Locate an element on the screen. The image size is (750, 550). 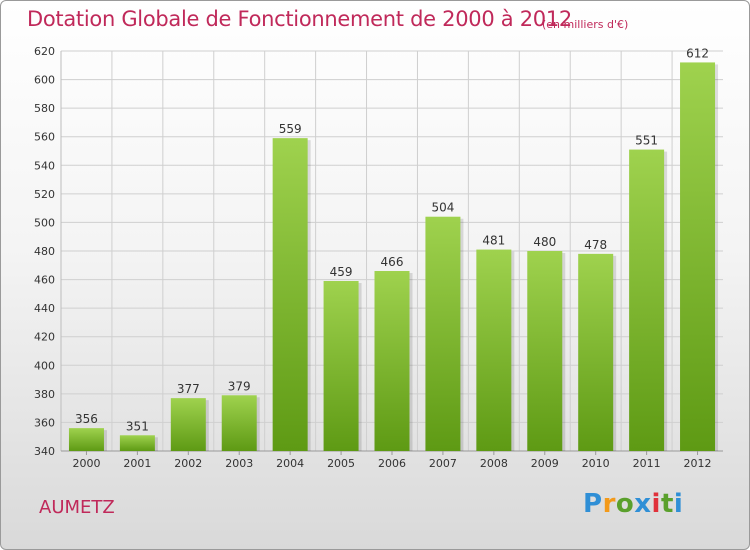
y-tick-label-340: 340 is located at coordinates (44, 451).